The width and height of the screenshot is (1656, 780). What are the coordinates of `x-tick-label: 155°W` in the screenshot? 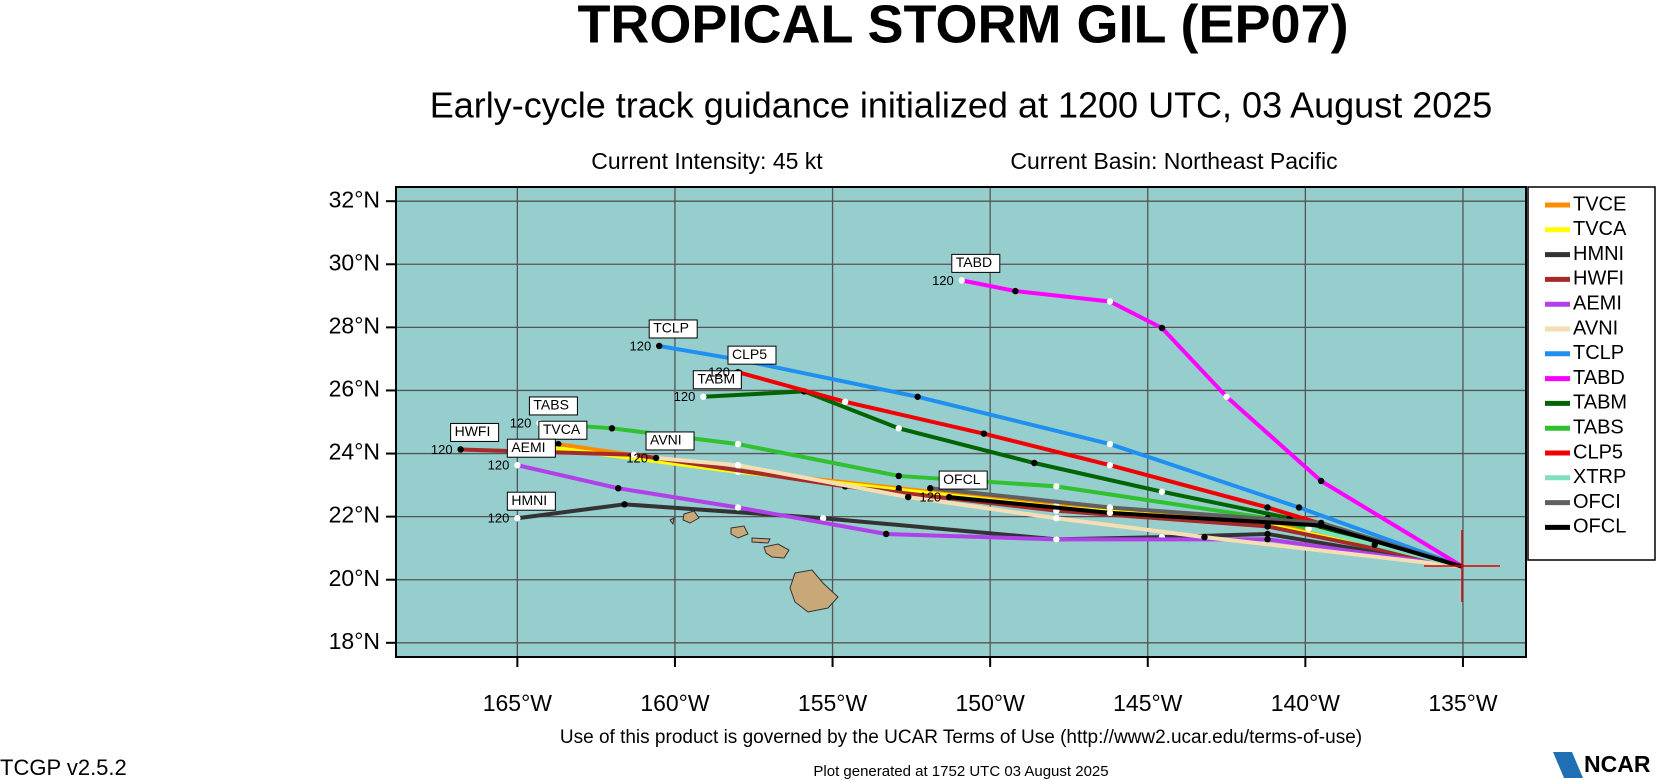 It's located at (833, 703).